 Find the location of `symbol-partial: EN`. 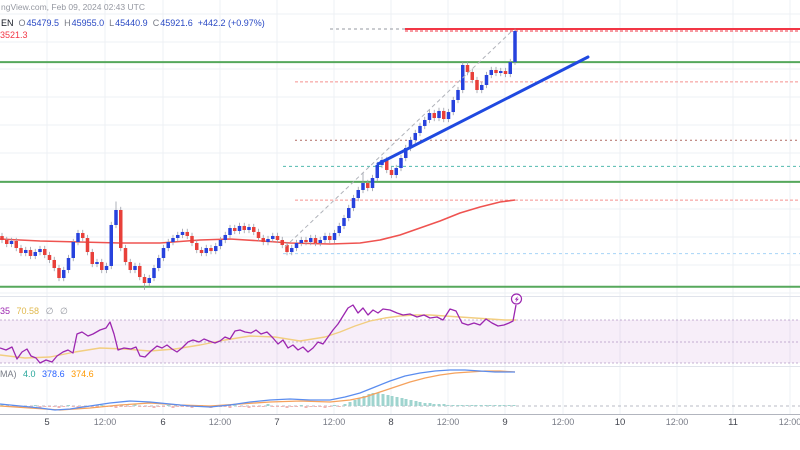

symbol-partial: EN is located at coordinates (7, 23).